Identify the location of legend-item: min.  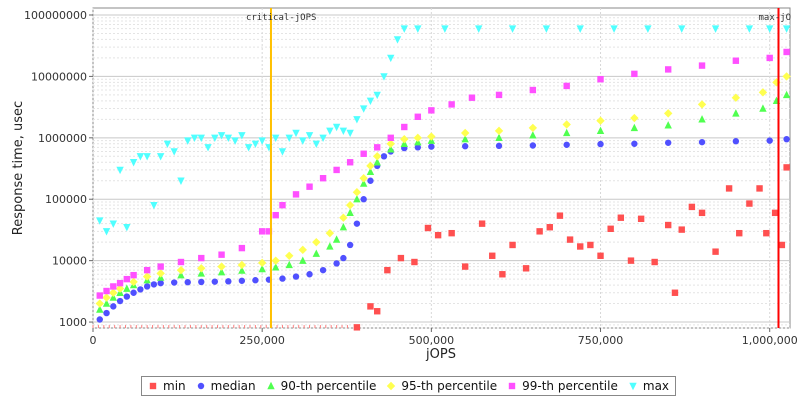
(167, 386).